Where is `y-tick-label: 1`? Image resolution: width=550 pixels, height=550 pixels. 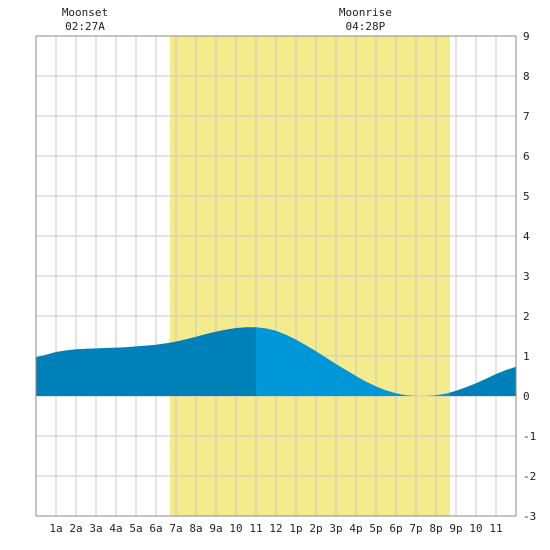 y-tick-label: 1 is located at coordinates (526, 356).